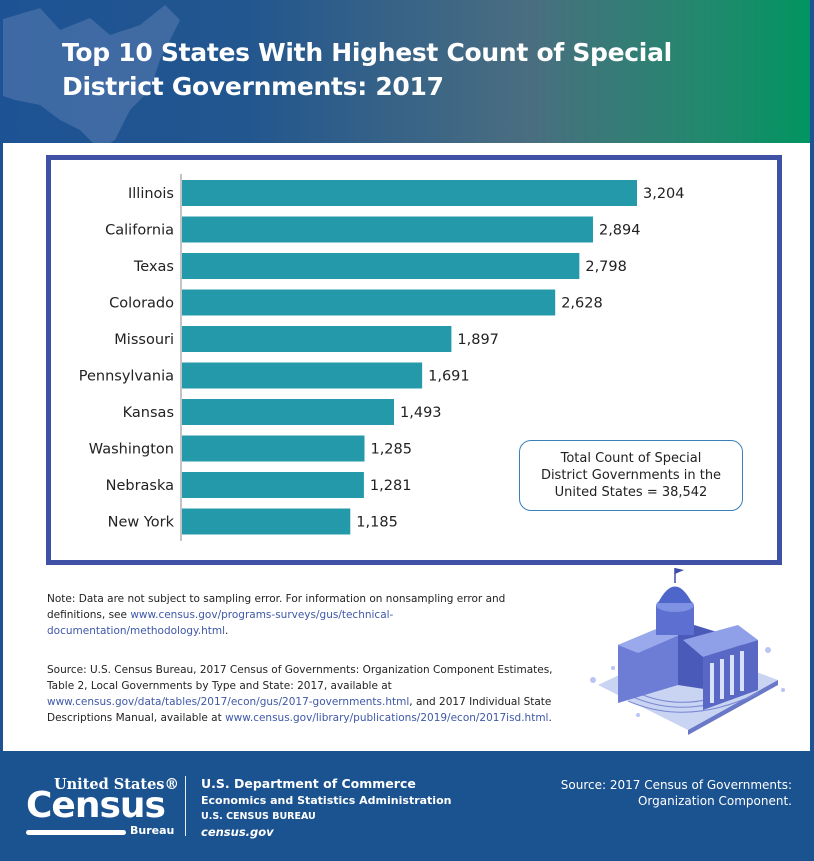 The image size is (814, 861). I want to click on capitol-building-illustration, so click(687, 651).